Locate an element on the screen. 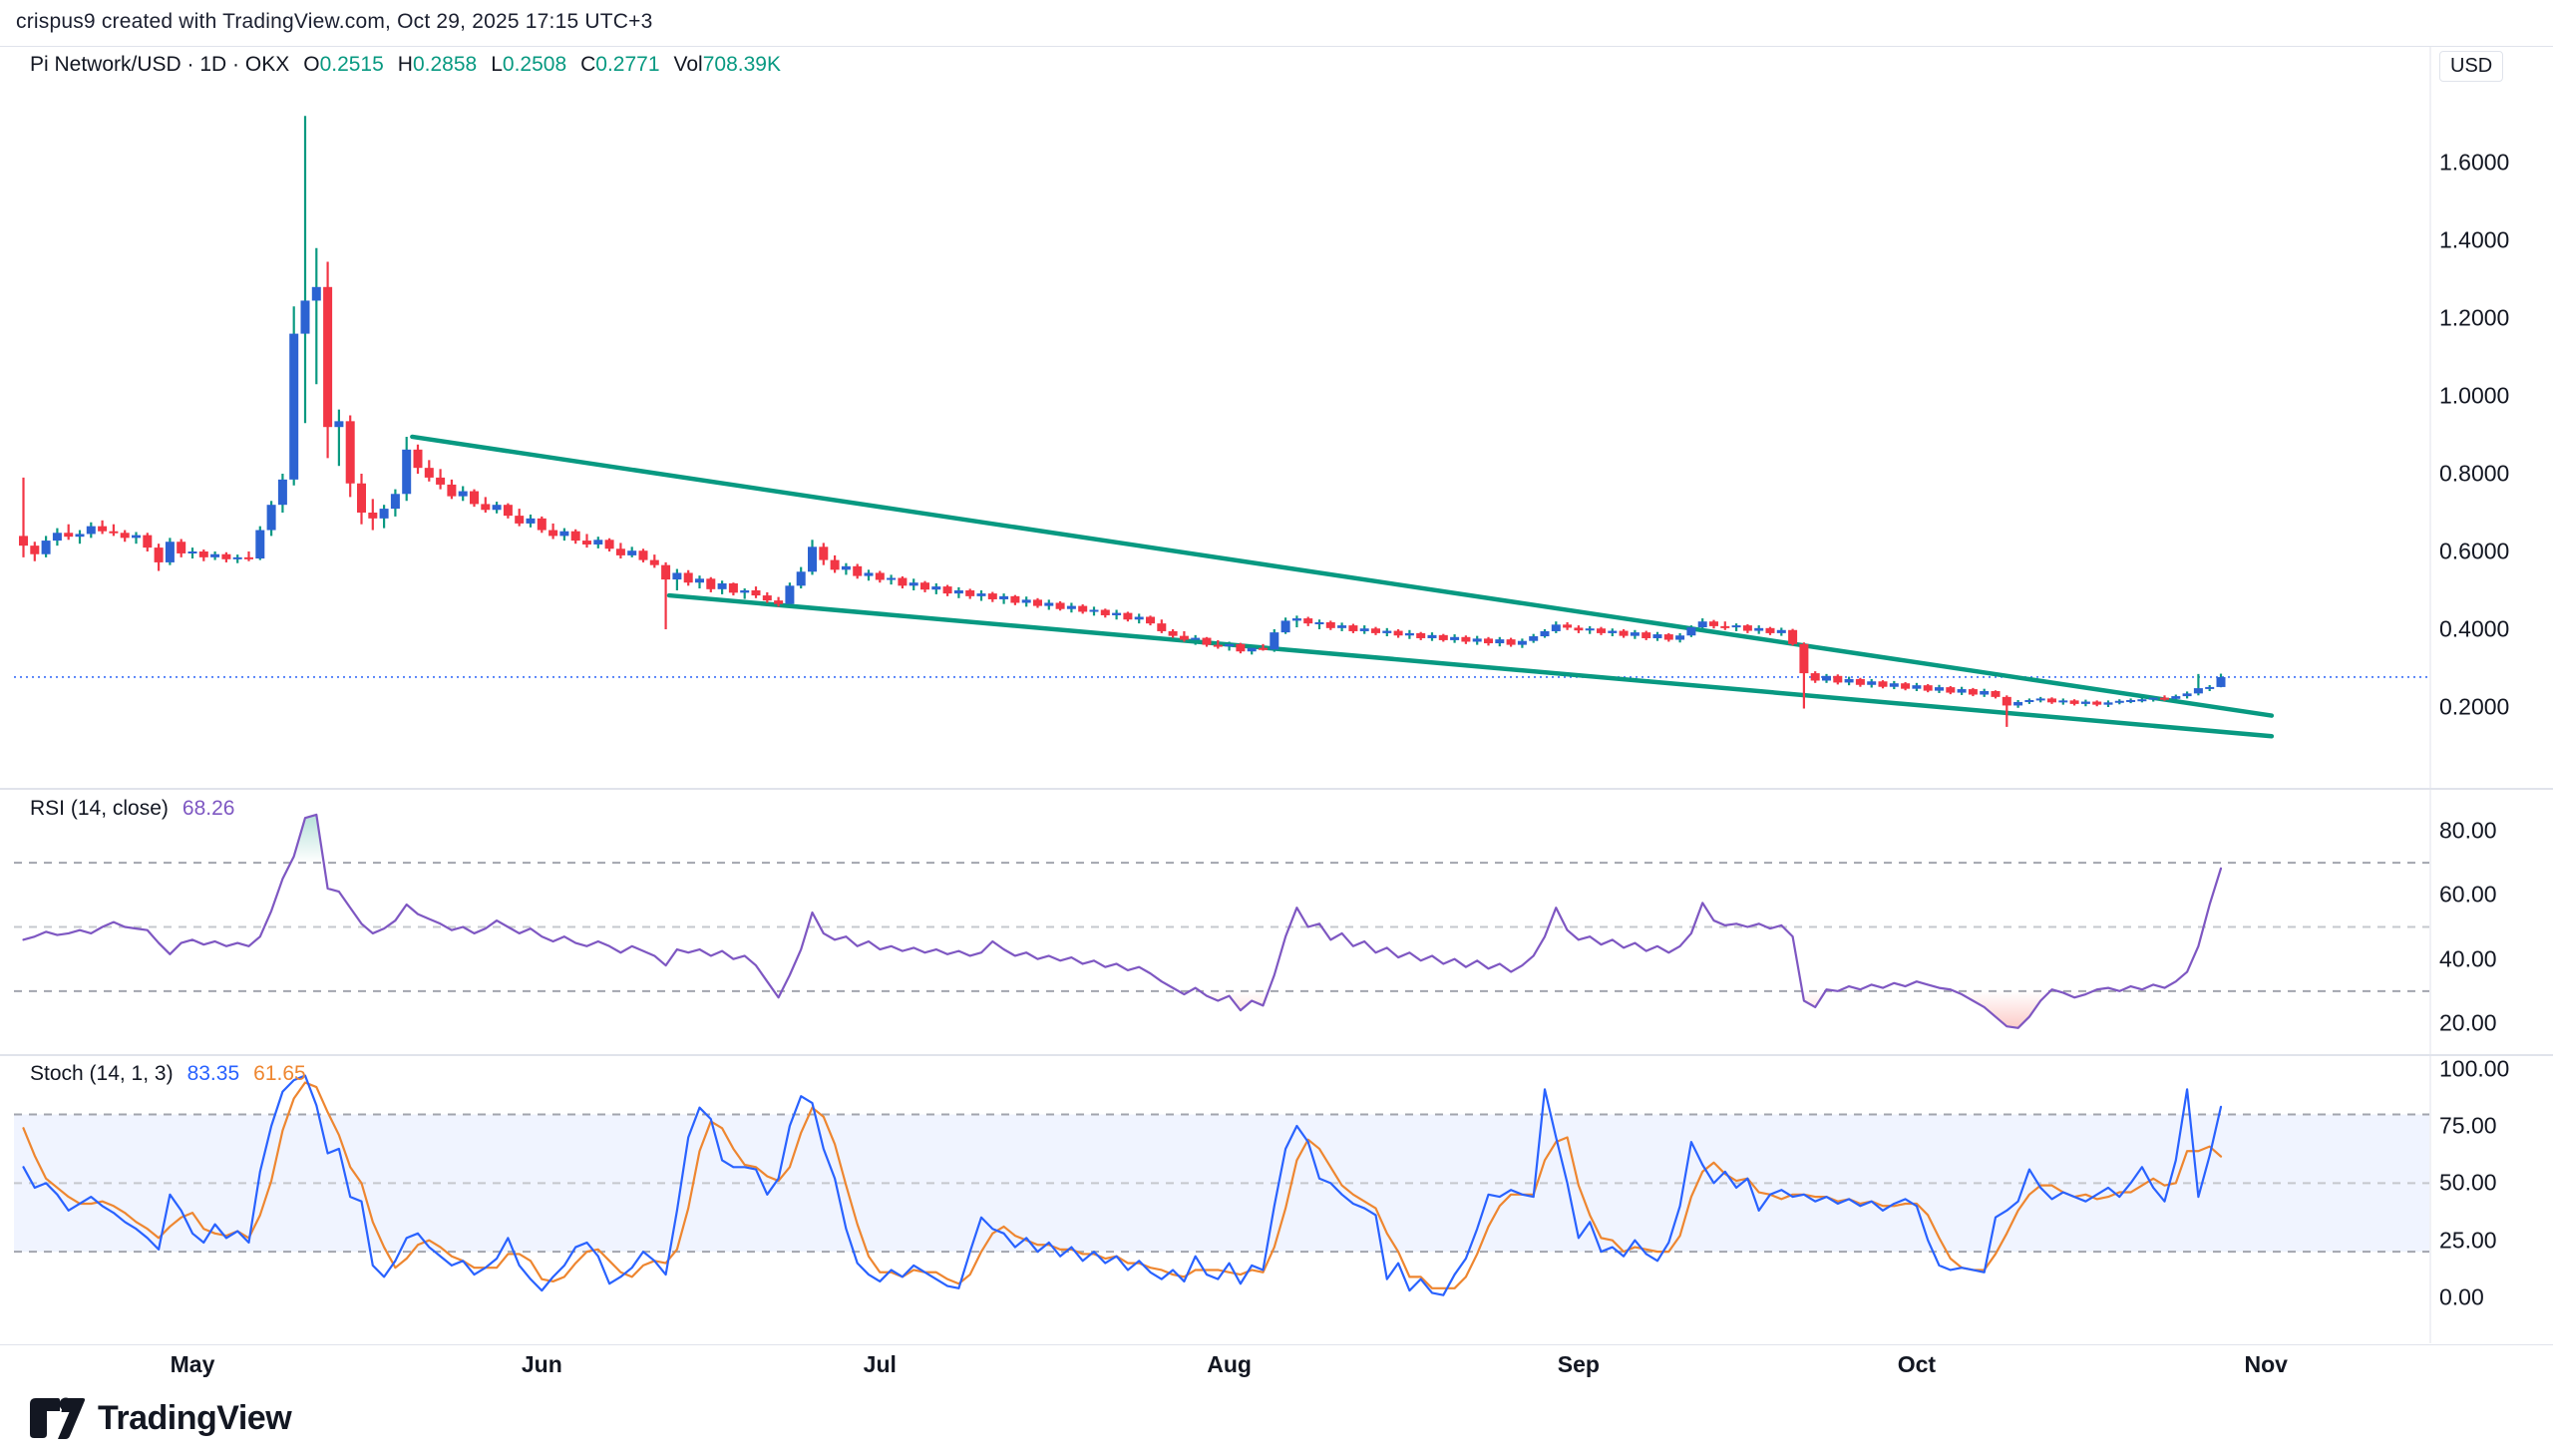 The height and width of the screenshot is (1456, 2553). upper-wedge-line is located at coordinates (1342, 576).